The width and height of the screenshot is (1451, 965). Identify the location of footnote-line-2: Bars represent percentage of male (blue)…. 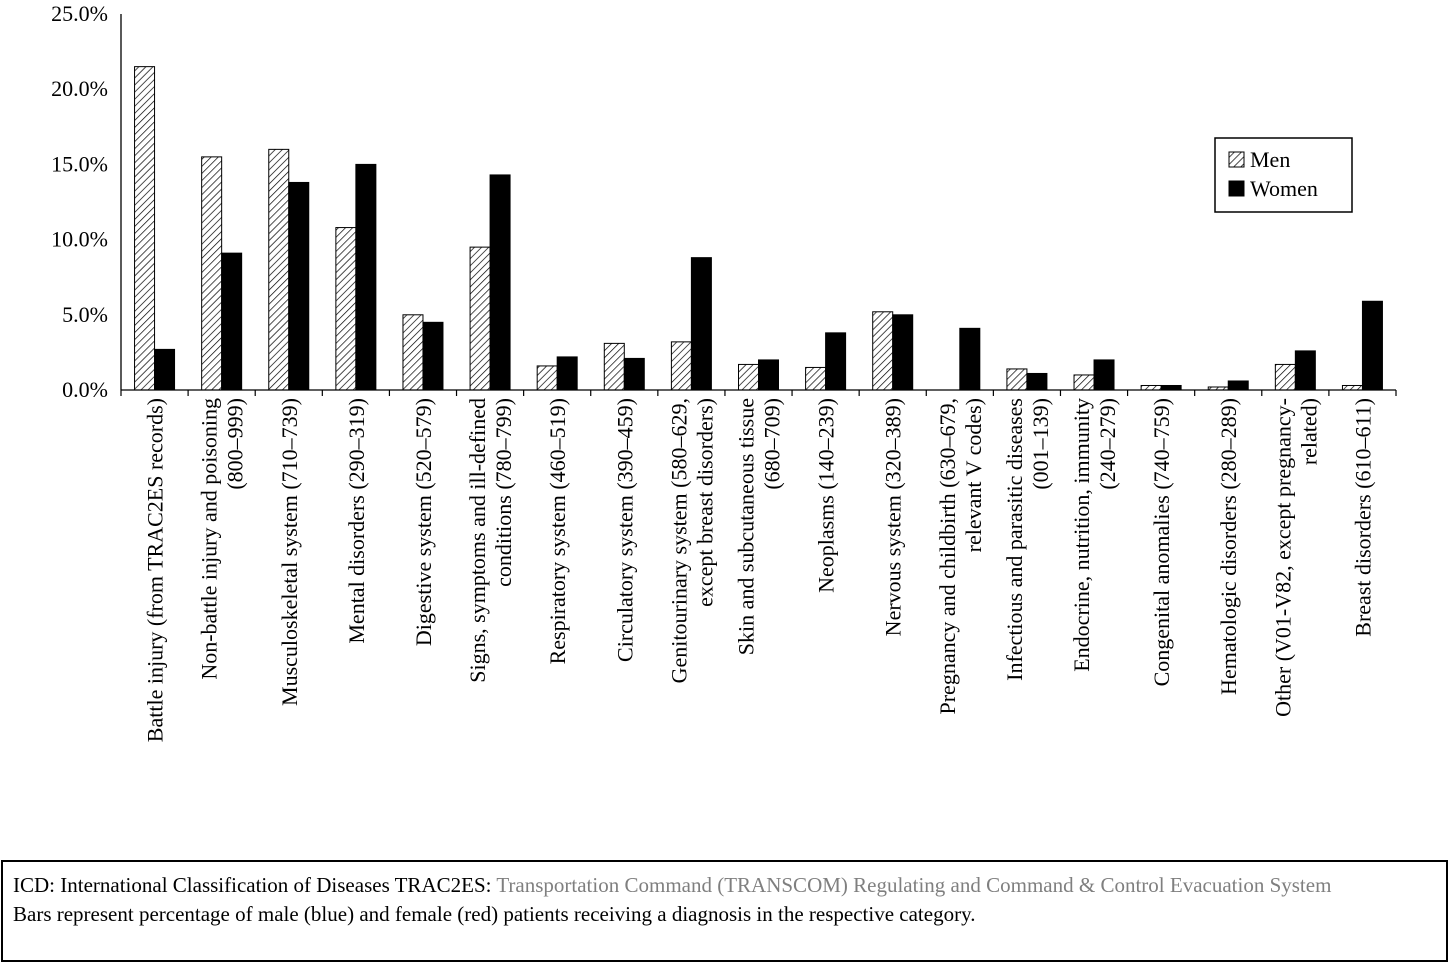
(494, 914).